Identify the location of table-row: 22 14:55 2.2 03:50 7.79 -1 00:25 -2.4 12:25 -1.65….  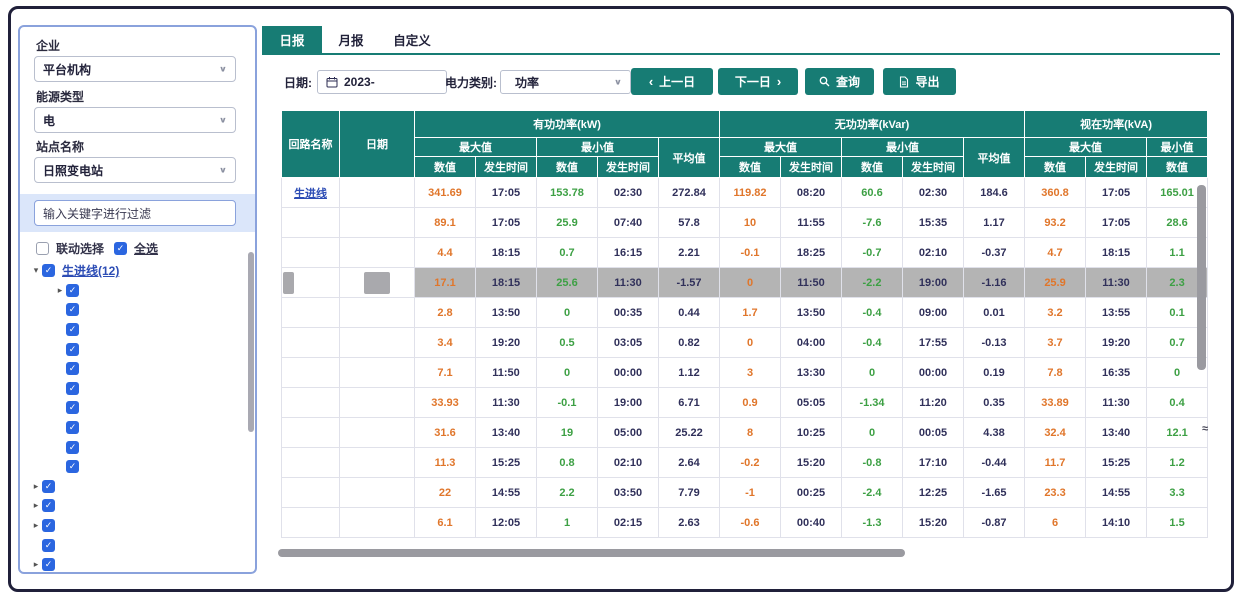
(745, 492).